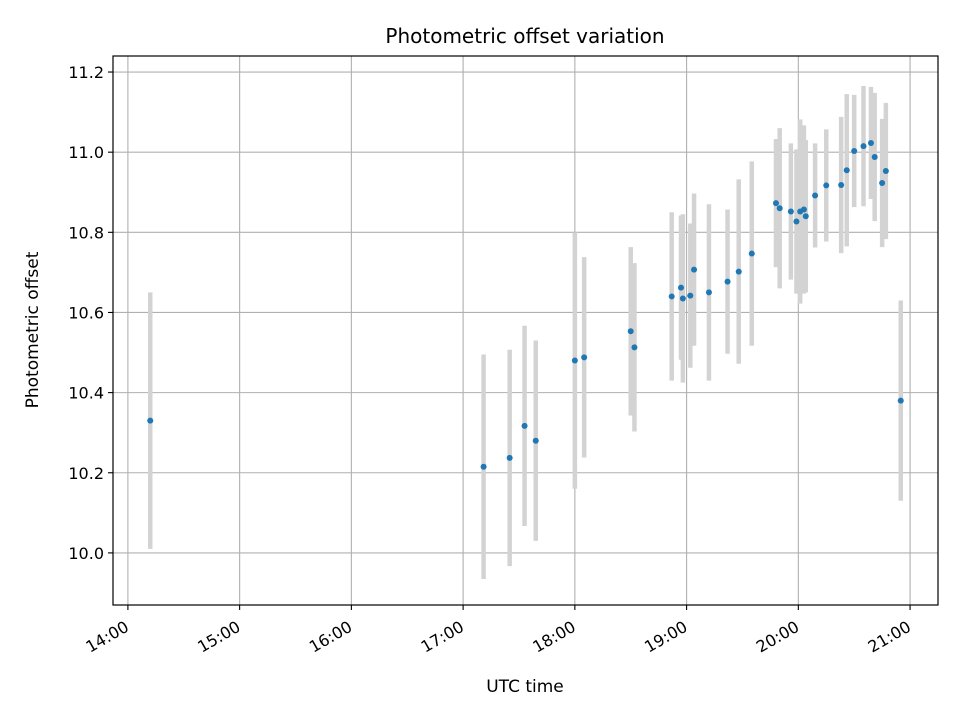 This screenshot has height=720, width=960. What do you see at coordinates (33, 329) in the screenshot?
I see `y-axis-title: Photometric offset` at bounding box center [33, 329].